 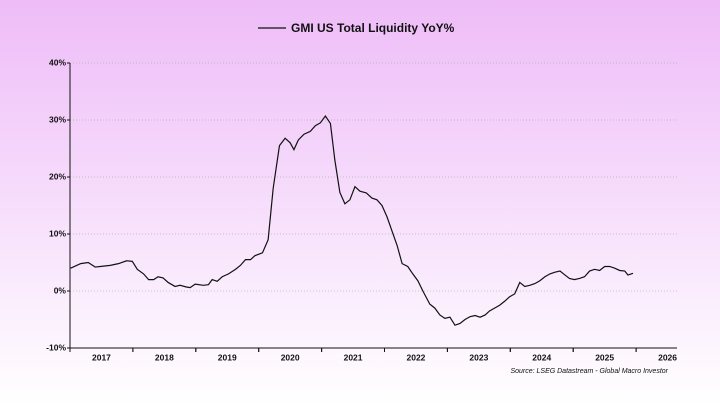 I want to click on y-tick-label: 0%, so click(x=60, y=290).